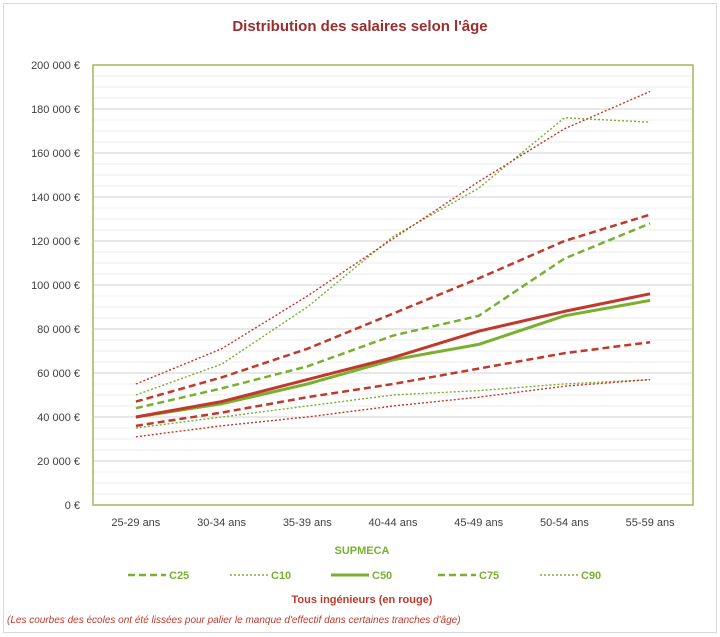 Image resolution: width=720 pixels, height=637 pixels. I want to click on y-tick-label: 140 000 €, so click(55, 198).